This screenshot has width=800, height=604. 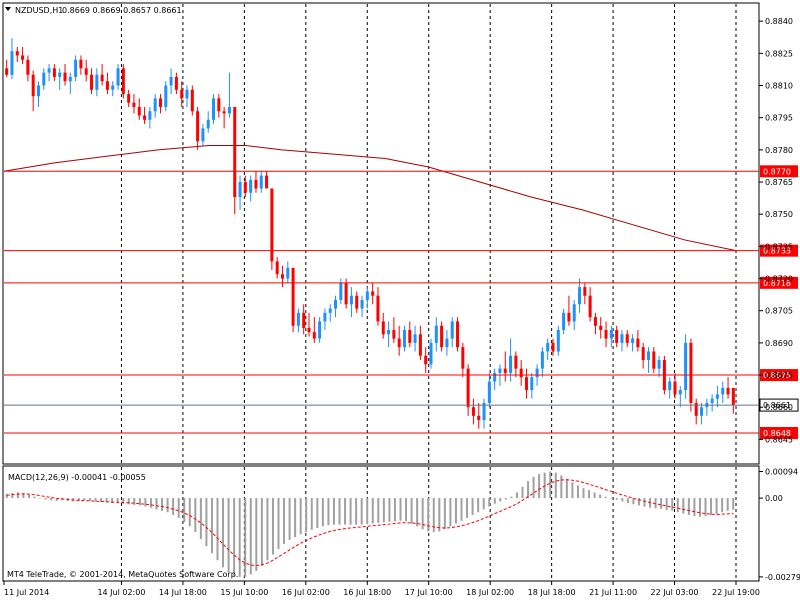 I want to click on macd-signal-line, so click(x=370, y=523).